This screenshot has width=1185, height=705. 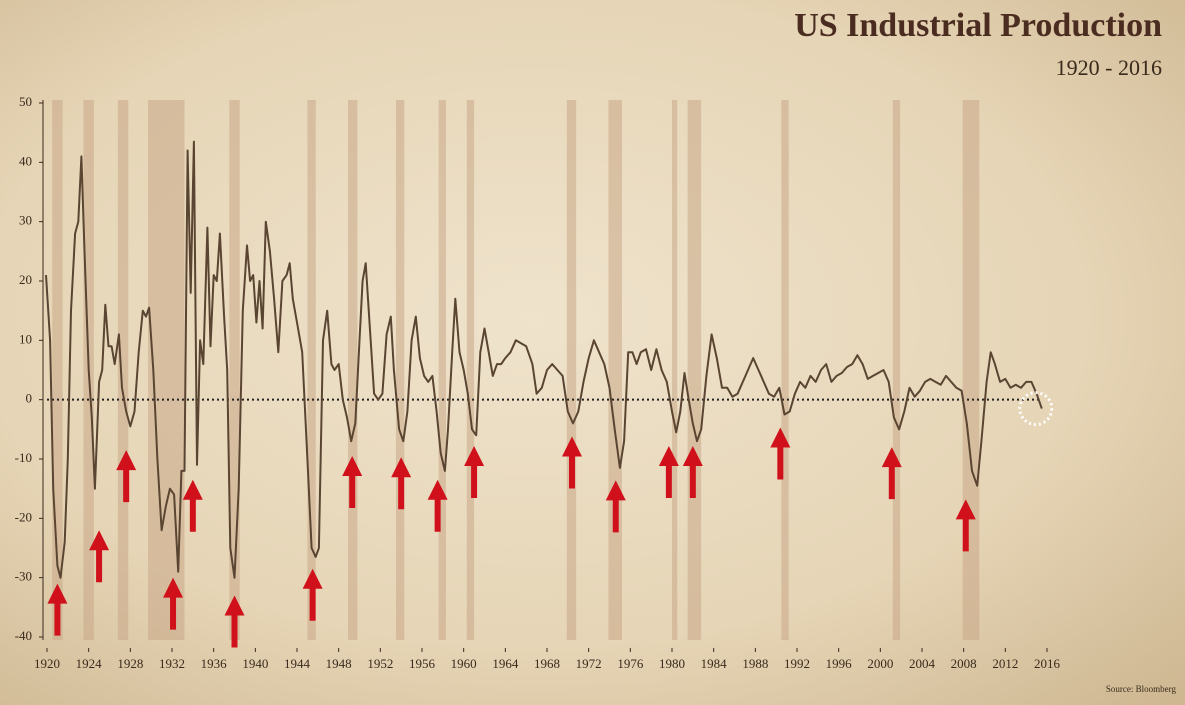 I want to click on x-tick-label: 1980, so click(x=672, y=663).